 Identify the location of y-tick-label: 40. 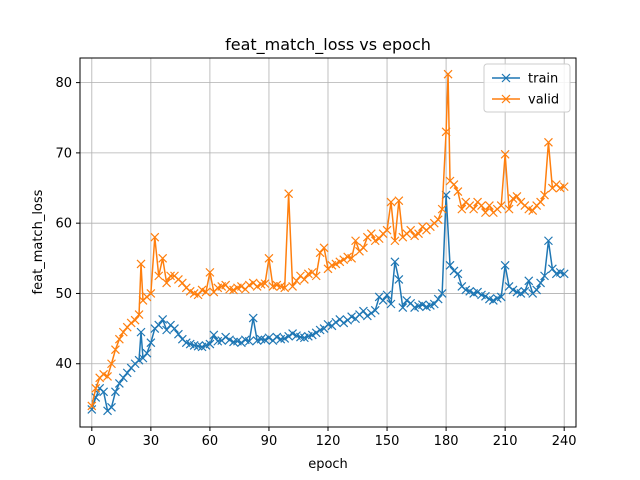
(63, 364).